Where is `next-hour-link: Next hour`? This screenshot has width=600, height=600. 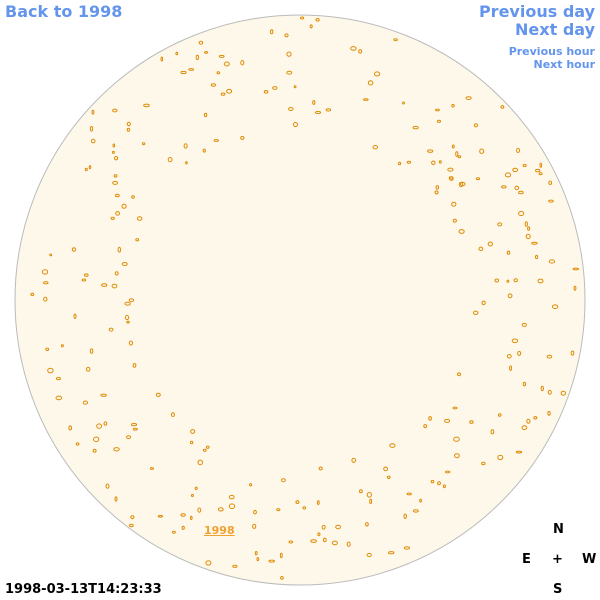 next-hour-link: Next hour is located at coordinates (564, 64).